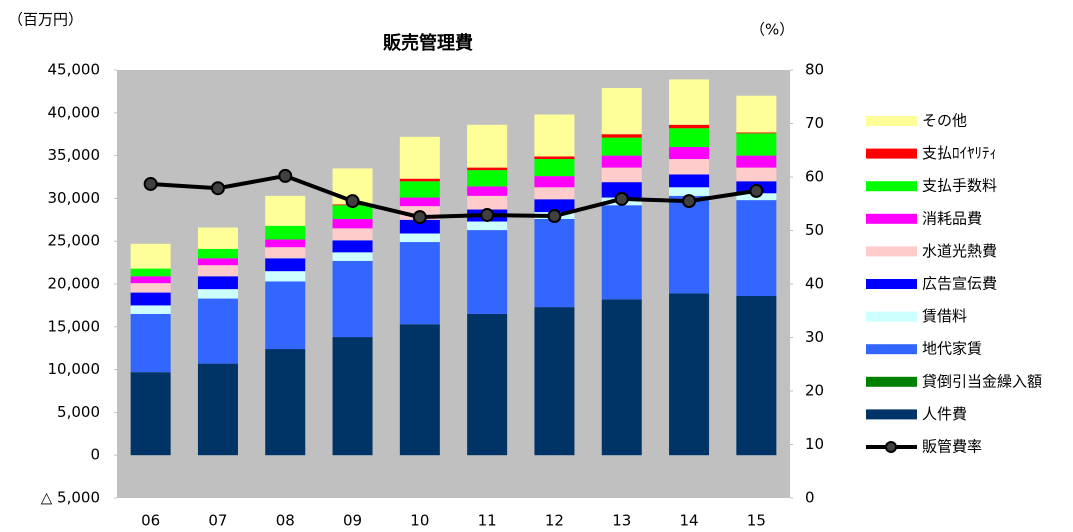 This screenshot has width=1073, height=532. I want to click on x-tick-label: 09, so click(352, 521).